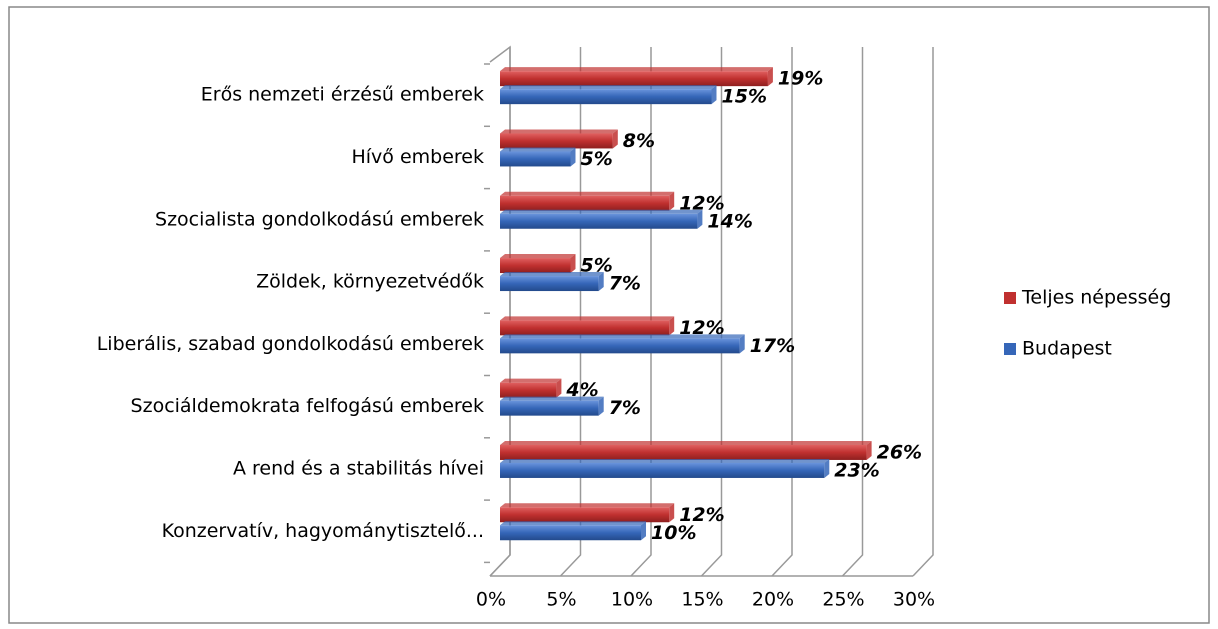  Describe the element at coordinates (673, 533) in the screenshot. I see `value-label: 10%` at that location.